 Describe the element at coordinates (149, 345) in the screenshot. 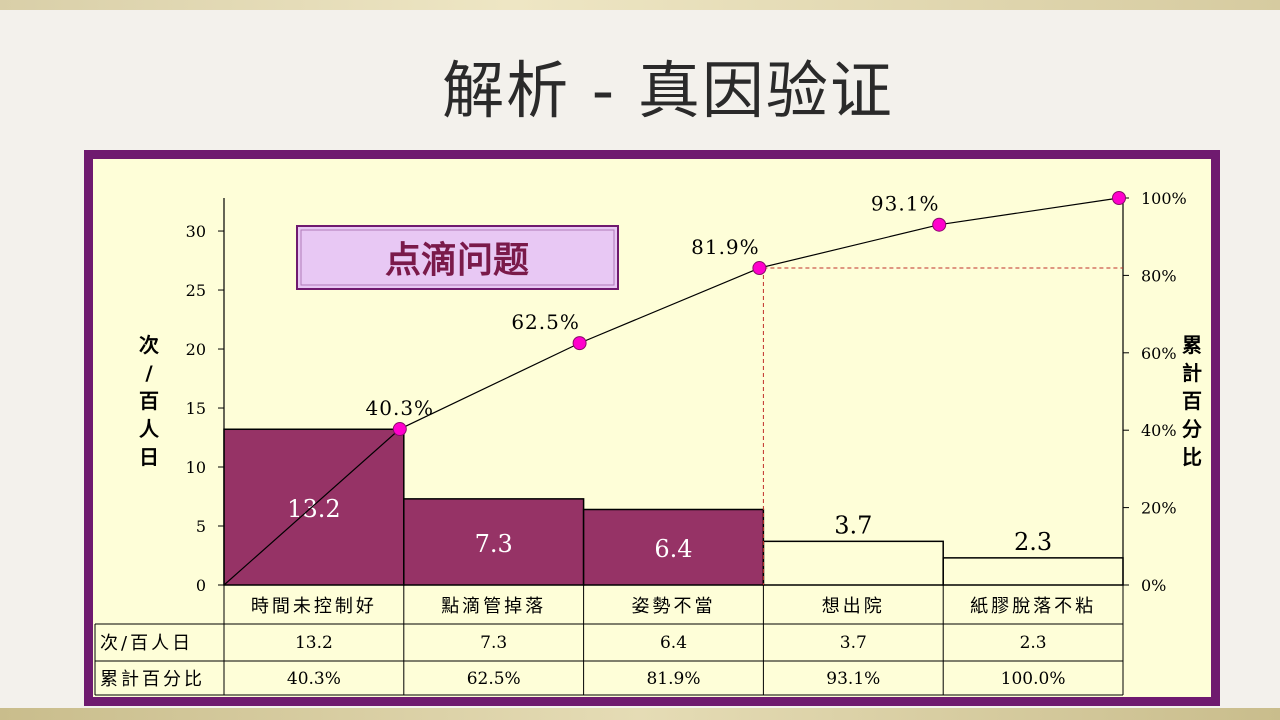

I see `y-axis-title-char: 次` at that location.